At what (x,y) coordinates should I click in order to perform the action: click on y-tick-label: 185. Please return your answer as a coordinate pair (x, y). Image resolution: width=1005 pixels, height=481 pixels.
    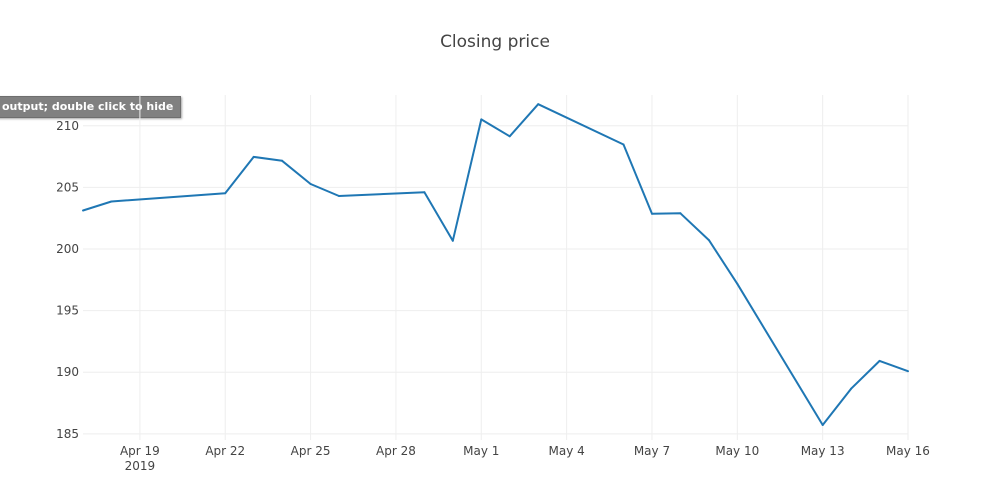
    Looking at the image, I should click on (67, 434).